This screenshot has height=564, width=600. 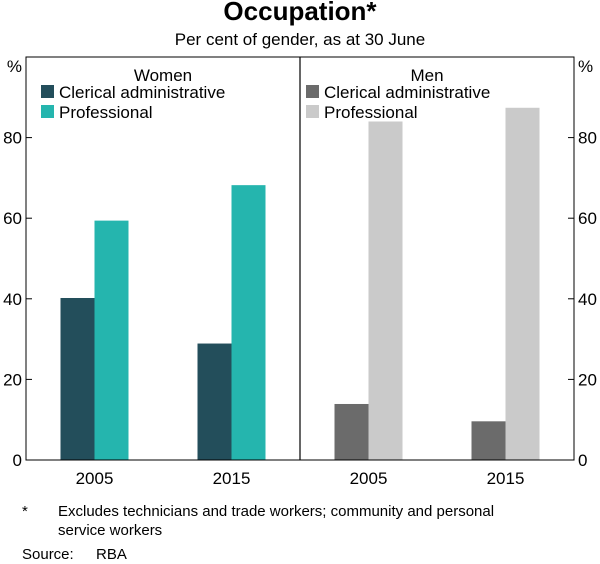 What do you see at coordinates (488, 440) in the screenshot?
I see `bar-men-2015-clerical-administrative` at bounding box center [488, 440].